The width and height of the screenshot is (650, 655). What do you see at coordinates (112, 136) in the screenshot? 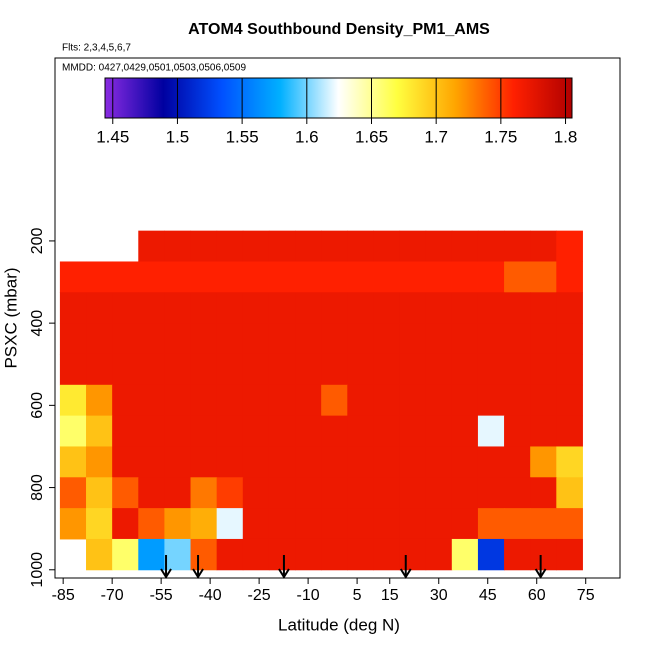
I see `colorbar-tick-label: 1.45` at bounding box center [112, 136].